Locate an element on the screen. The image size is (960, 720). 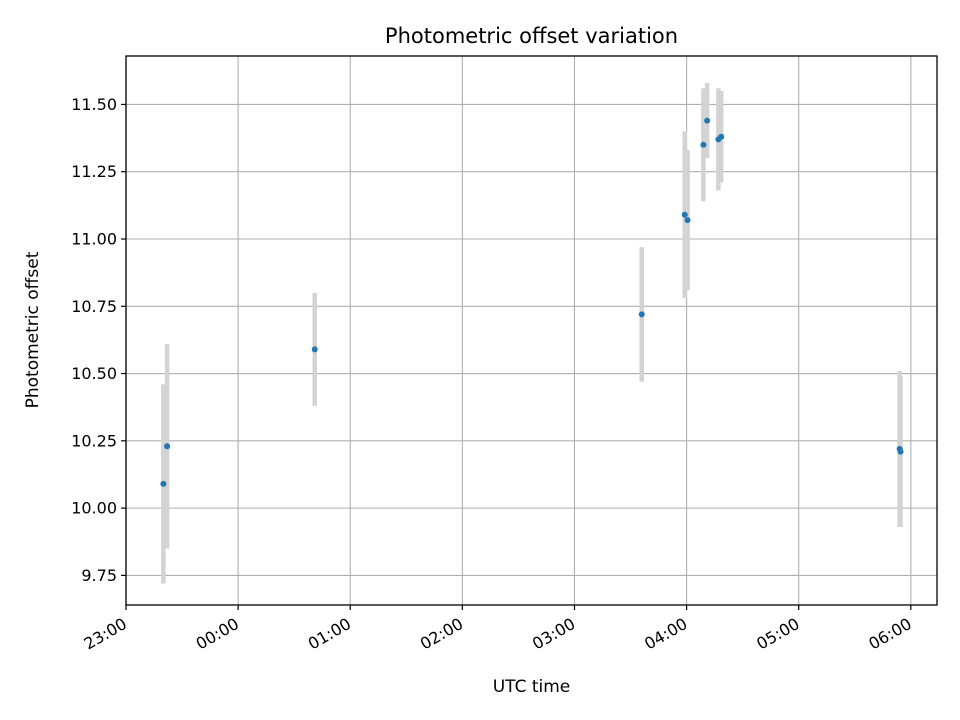
x-tick-label: 01:00 is located at coordinates (329, 634).